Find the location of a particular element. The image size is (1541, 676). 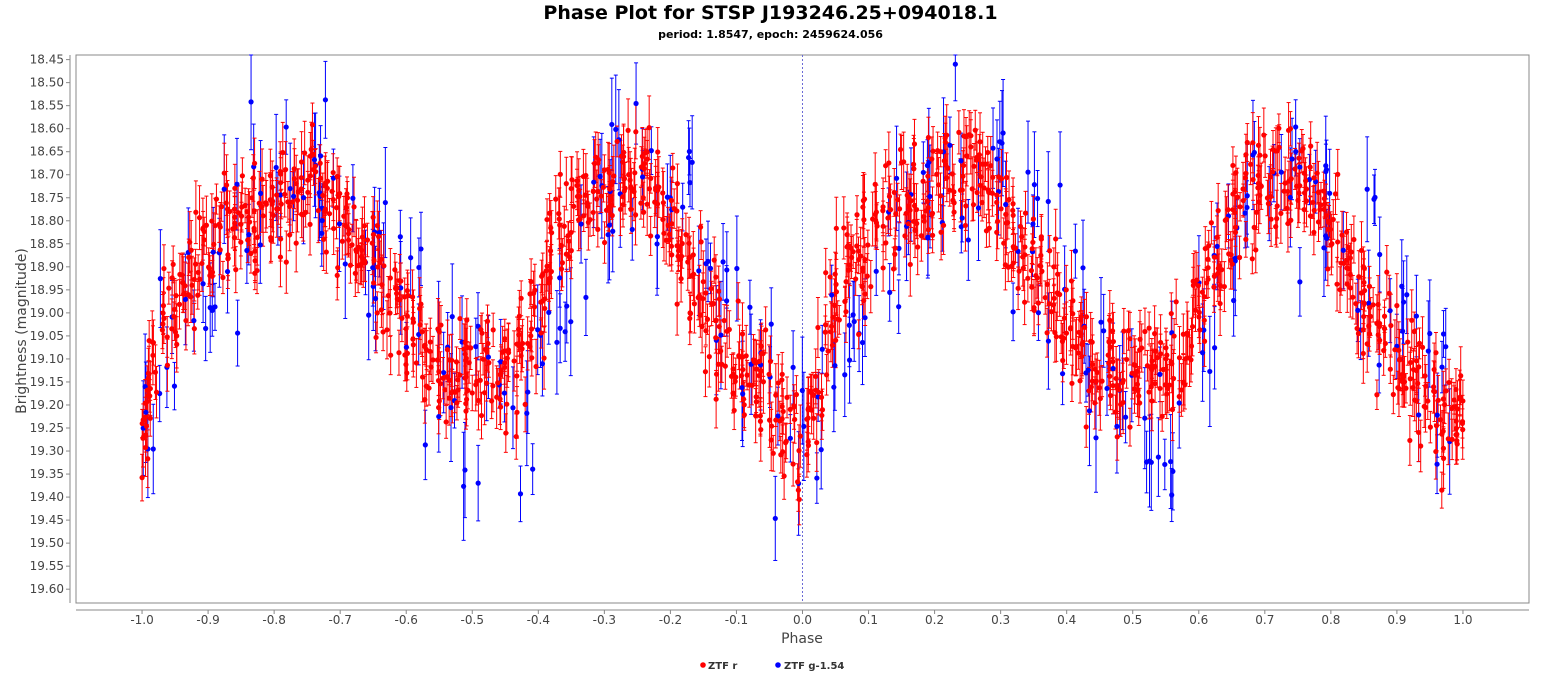

chart-subtitle: period: 1.8547, epoch: 2459624.056 is located at coordinates (770, 34).